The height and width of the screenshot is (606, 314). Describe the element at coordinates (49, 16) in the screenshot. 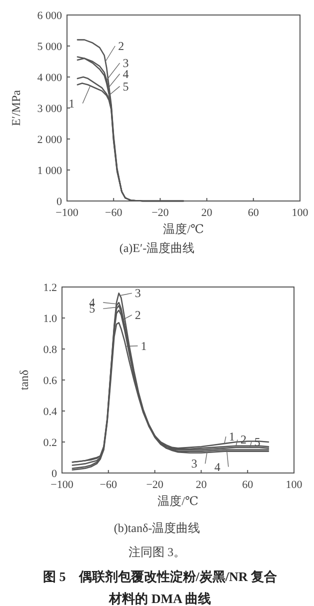

I see `y-tick-label: 6 000` at that location.